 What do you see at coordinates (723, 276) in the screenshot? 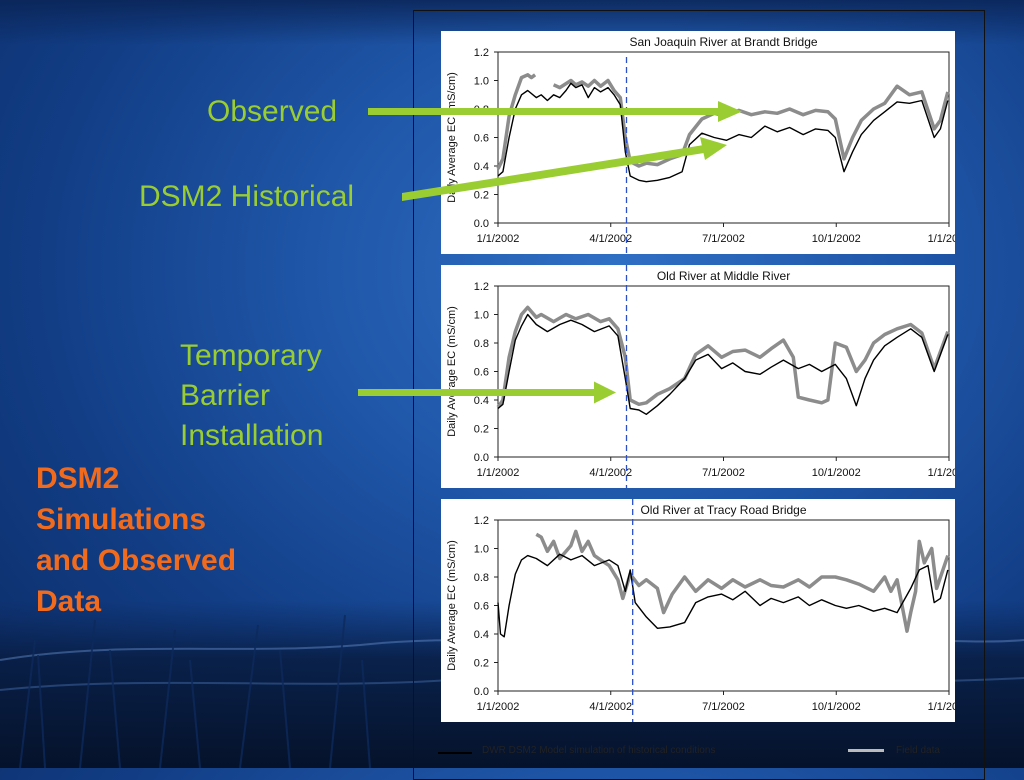
I see `chart-title: Old River at Middle River` at bounding box center [723, 276].